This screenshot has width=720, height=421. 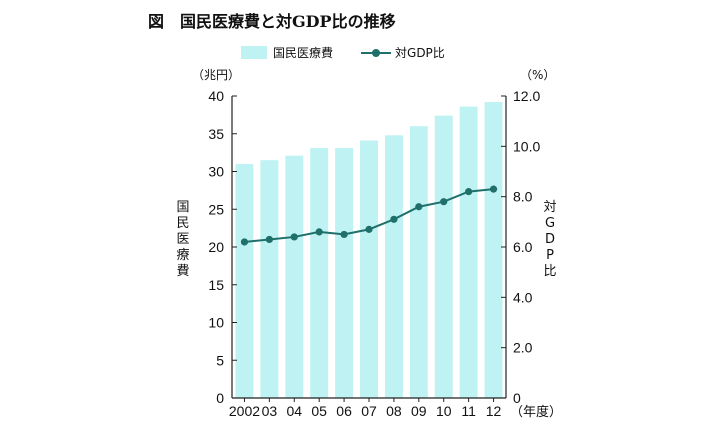 What do you see at coordinates (494, 411) in the screenshot?
I see `x-tick-label-12: 12` at bounding box center [494, 411].